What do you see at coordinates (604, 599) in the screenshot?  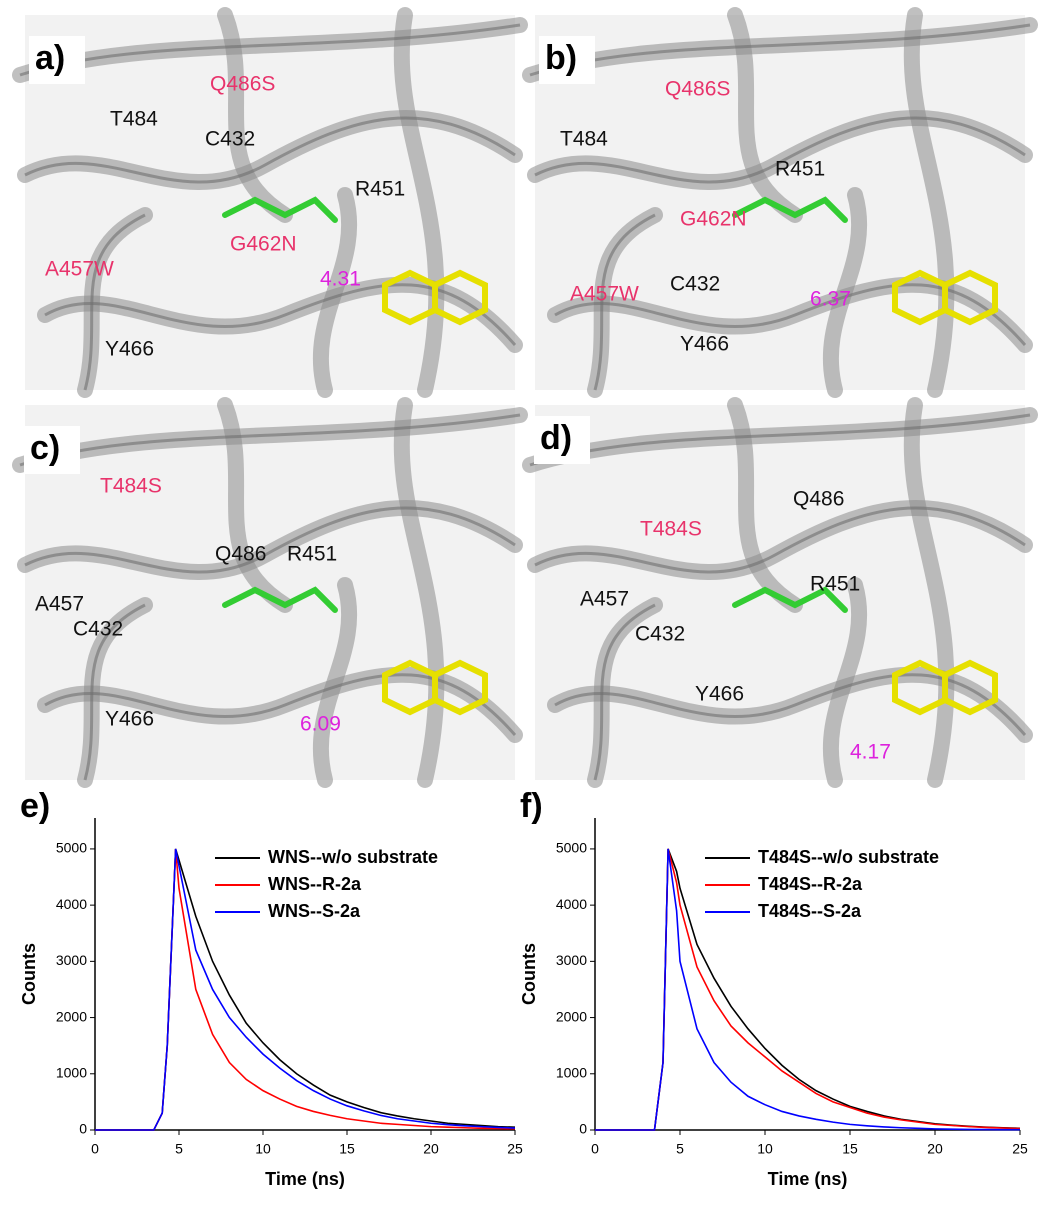 I see `residue-label: A457` at bounding box center [604, 599].